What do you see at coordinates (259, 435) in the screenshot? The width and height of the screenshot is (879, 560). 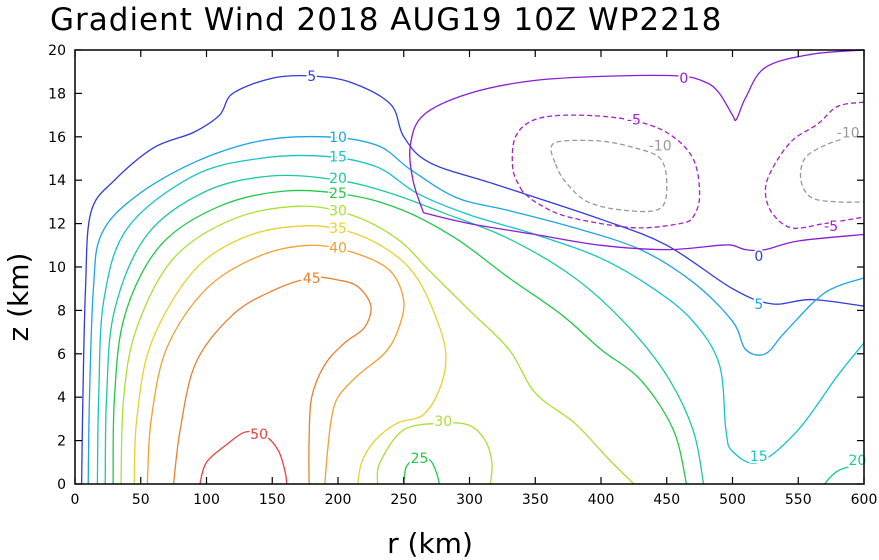 I see `contour-label: 50` at bounding box center [259, 435].